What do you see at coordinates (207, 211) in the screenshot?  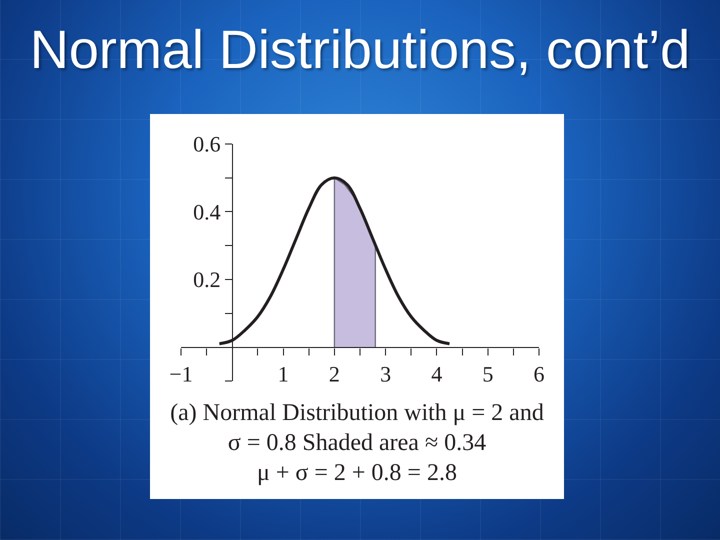 I see `y-tick-label: 0.4` at bounding box center [207, 211].